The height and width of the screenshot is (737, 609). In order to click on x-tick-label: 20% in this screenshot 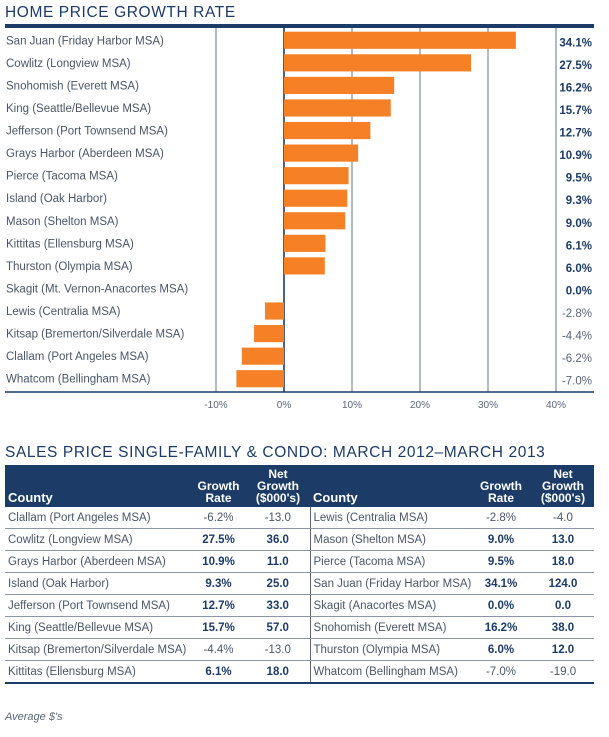, I will do `click(420, 405)`.